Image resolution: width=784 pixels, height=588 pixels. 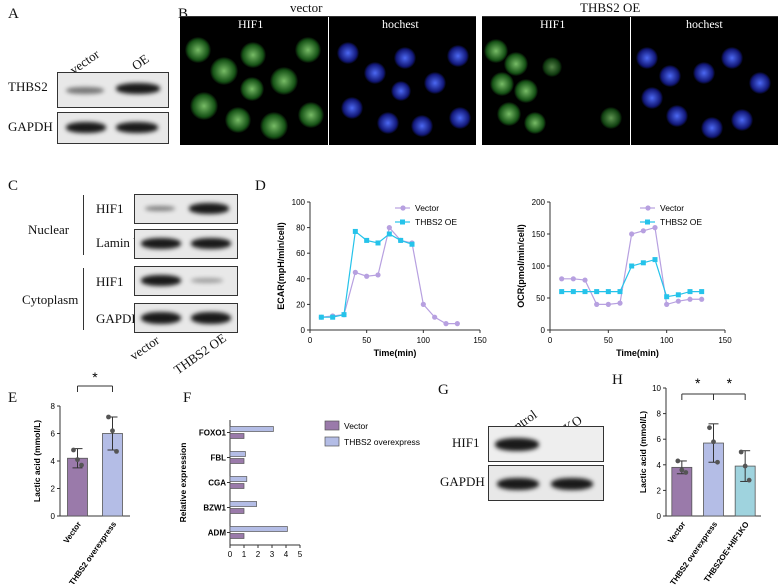 What do you see at coordinates (13, 398) in the screenshot?
I see `panel-label-e: E` at bounding box center [13, 398].